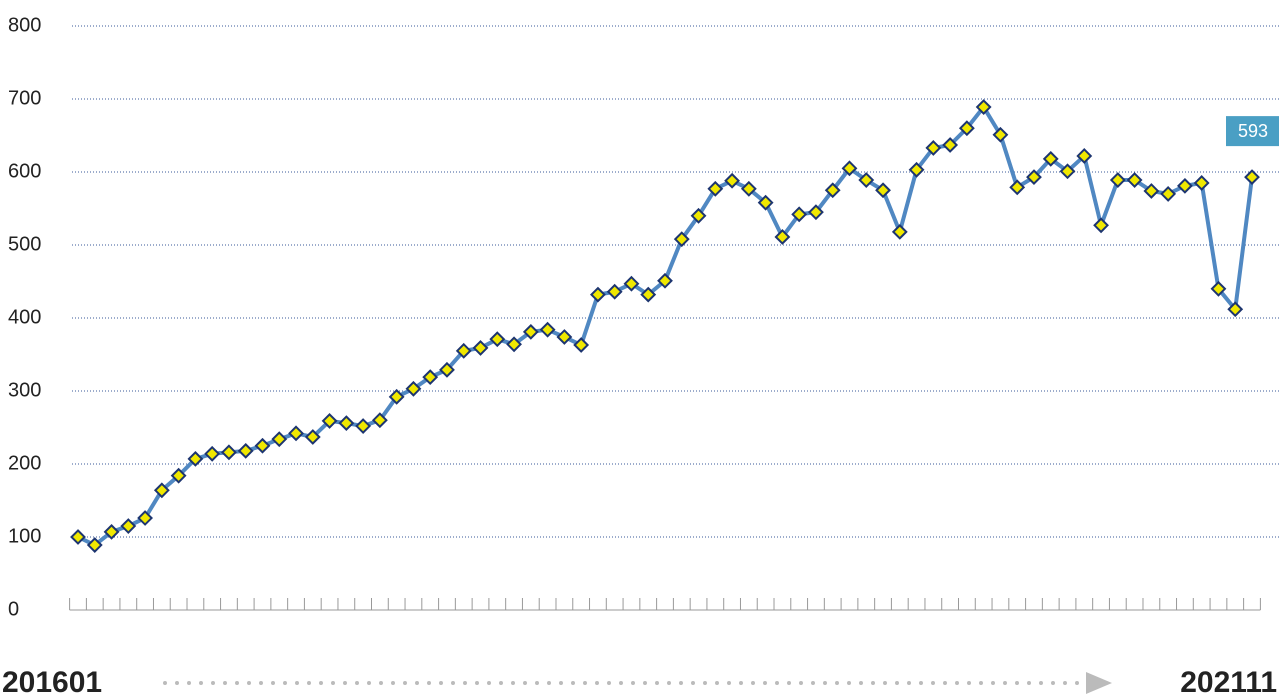 The height and width of the screenshot is (700, 1279). What do you see at coordinates (24, 25) in the screenshot?
I see `y-tick-label: 800` at bounding box center [24, 25].